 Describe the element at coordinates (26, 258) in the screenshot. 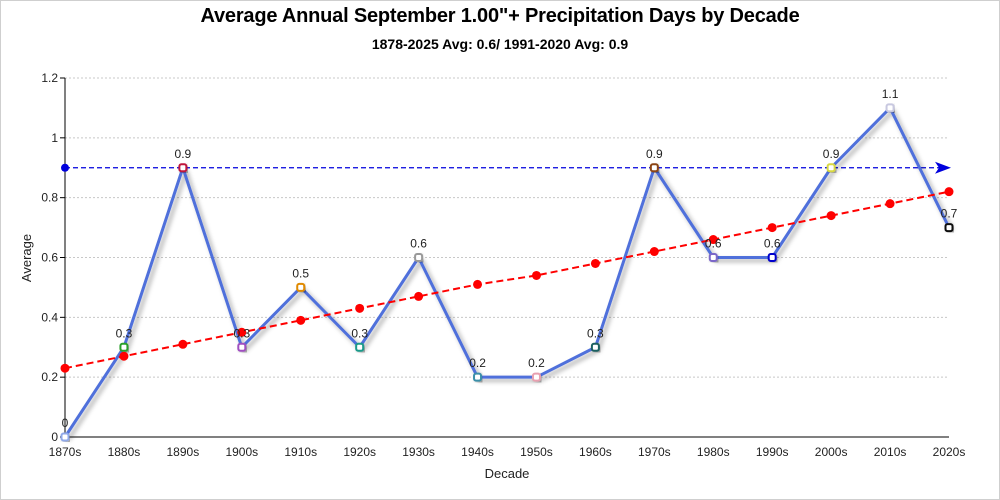

I see `y-axis-title: Average` at that location.